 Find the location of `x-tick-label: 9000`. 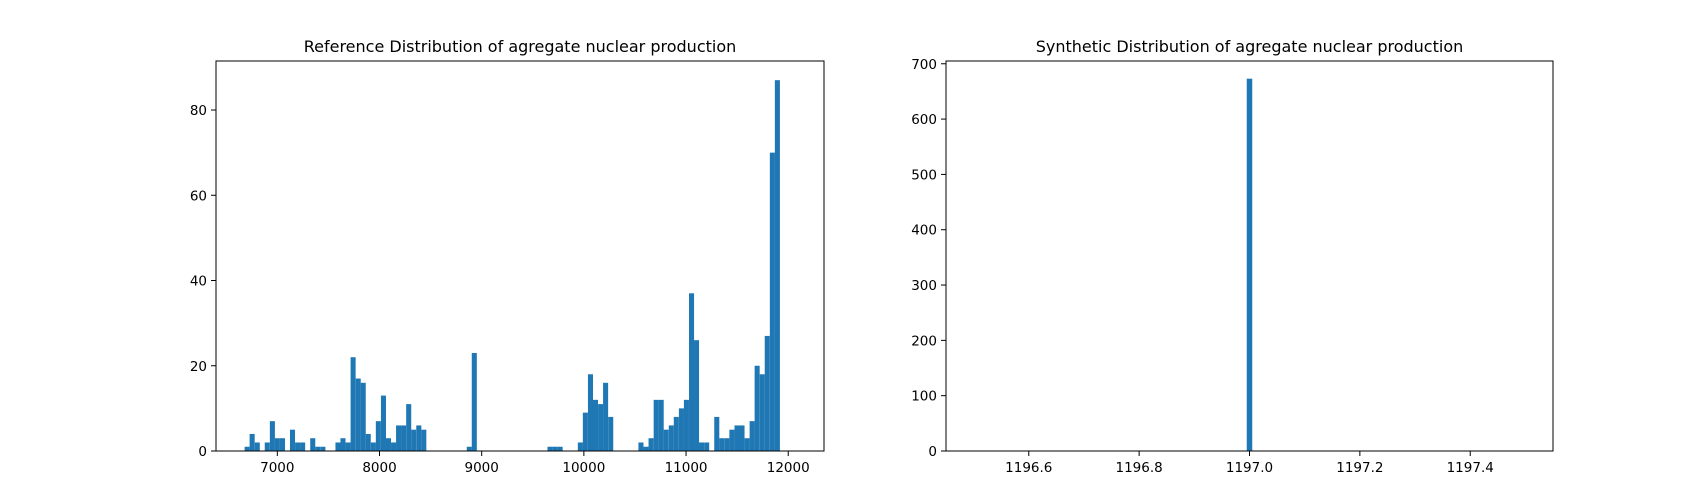

x-tick-label: 9000 is located at coordinates (482, 468).